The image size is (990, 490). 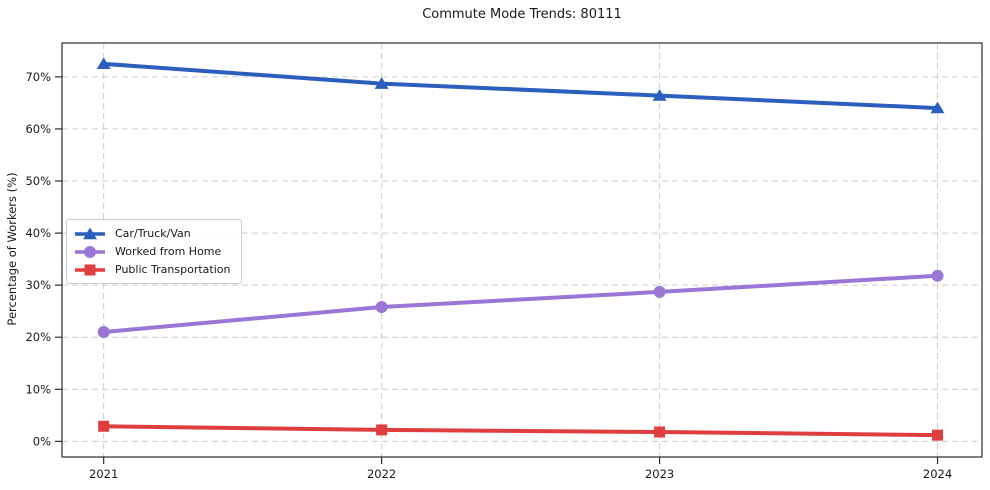 I want to click on legend-circle-swatch-icon, so click(x=90, y=251).